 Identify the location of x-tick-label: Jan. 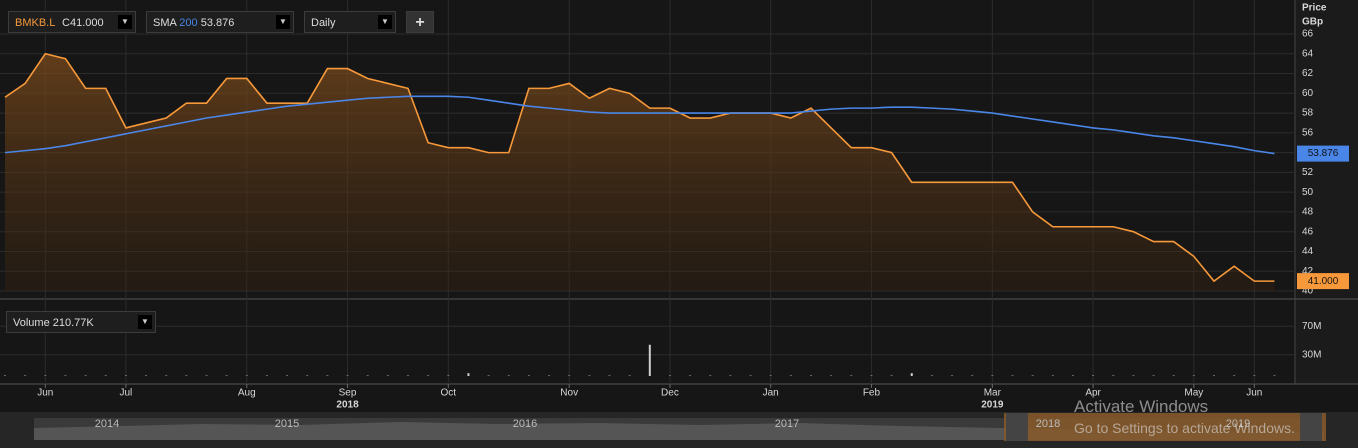
(771, 393).